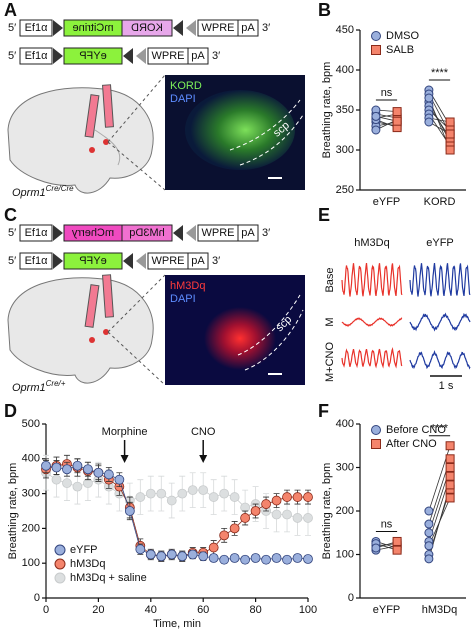 The width and height of the screenshot is (474, 632). I want to click on construct: 5′ Ef1α eYFP WPRE pA 3′, so click(114, 261).